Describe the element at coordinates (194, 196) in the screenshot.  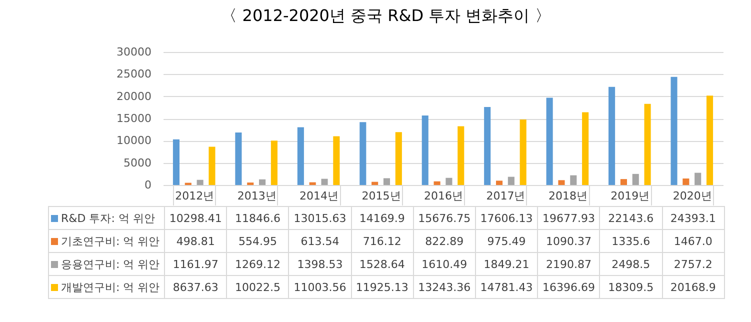
I see `x-tick-label: 2012년` at that location.